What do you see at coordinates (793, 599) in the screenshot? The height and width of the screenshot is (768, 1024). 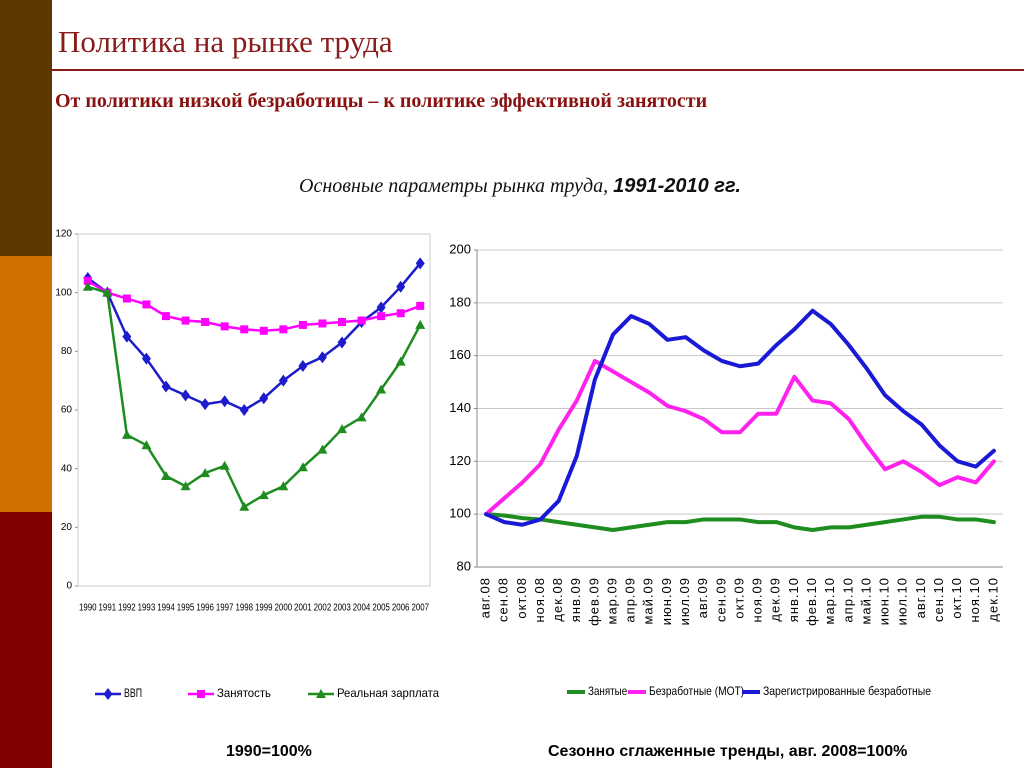 I see `x-tick-label: янв.10` at bounding box center [793, 599].